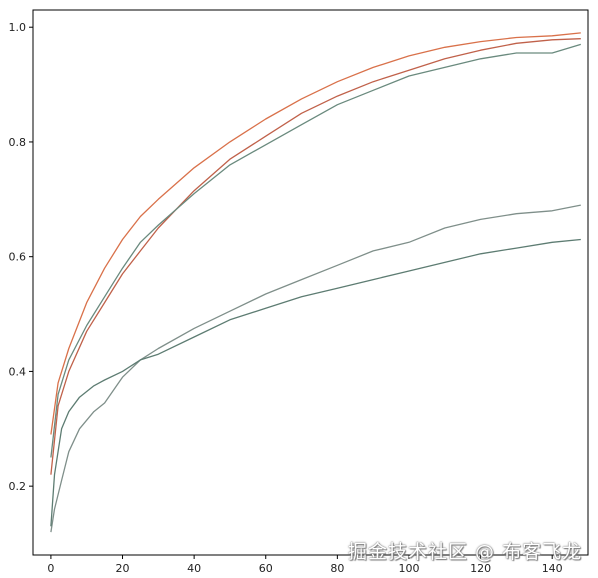  I want to click on x-tick-label: 80, so click(337, 568).